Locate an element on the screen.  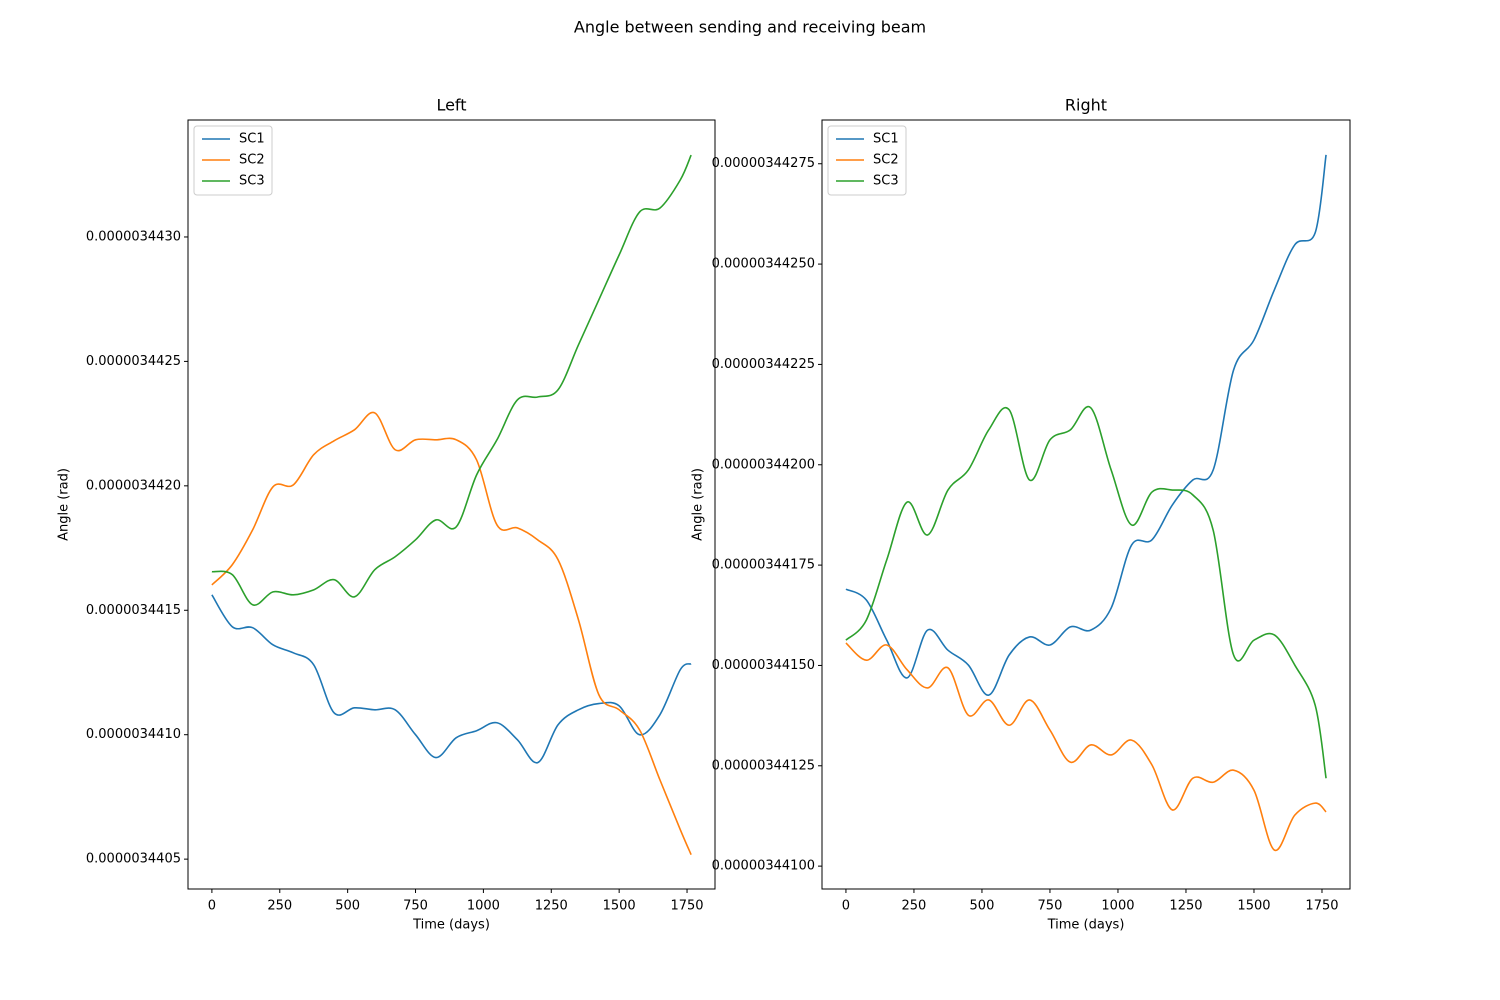
y-tick-label: 0.00000344175 is located at coordinates (763, 565).